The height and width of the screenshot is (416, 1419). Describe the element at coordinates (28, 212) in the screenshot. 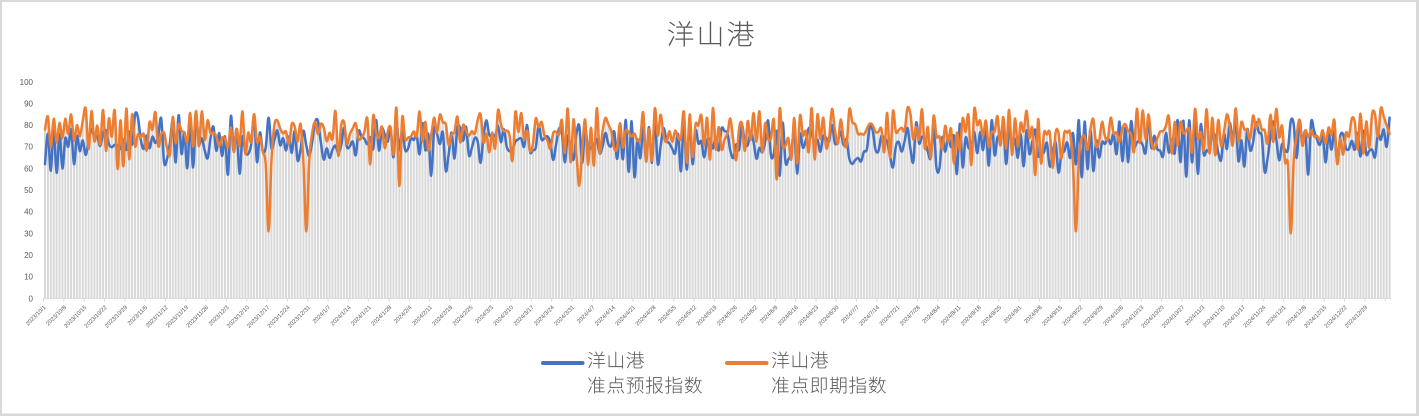

I see `svg-text: 40` at that location.